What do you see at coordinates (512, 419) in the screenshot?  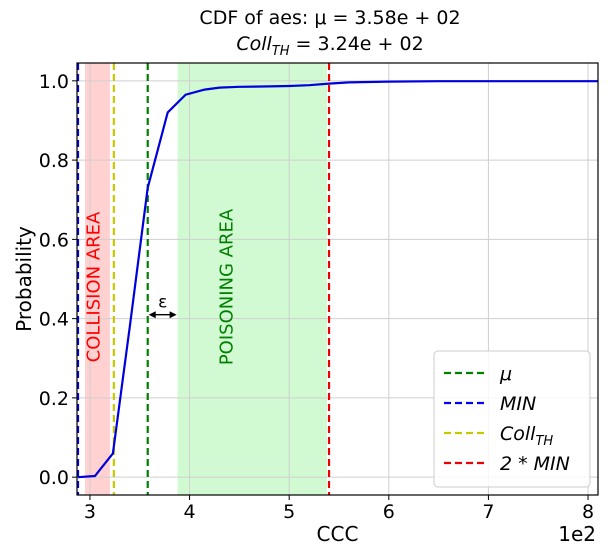 I see `legend-box` at bounding box center [512, 419].